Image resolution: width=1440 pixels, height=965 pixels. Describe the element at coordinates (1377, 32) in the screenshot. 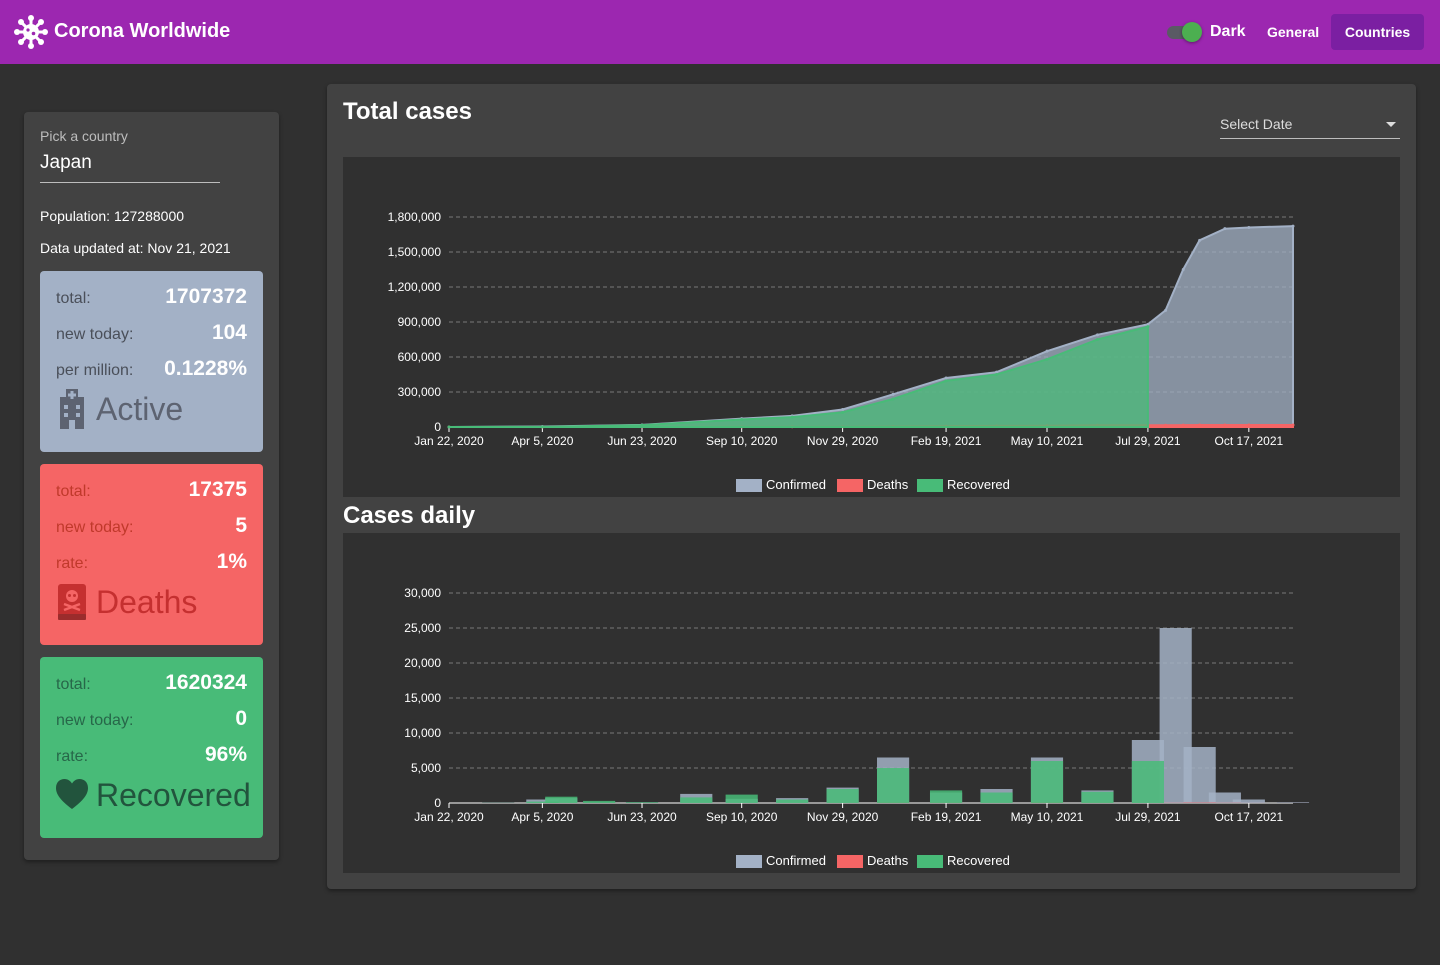

I see `nav-countries-button: Countries` at that location.